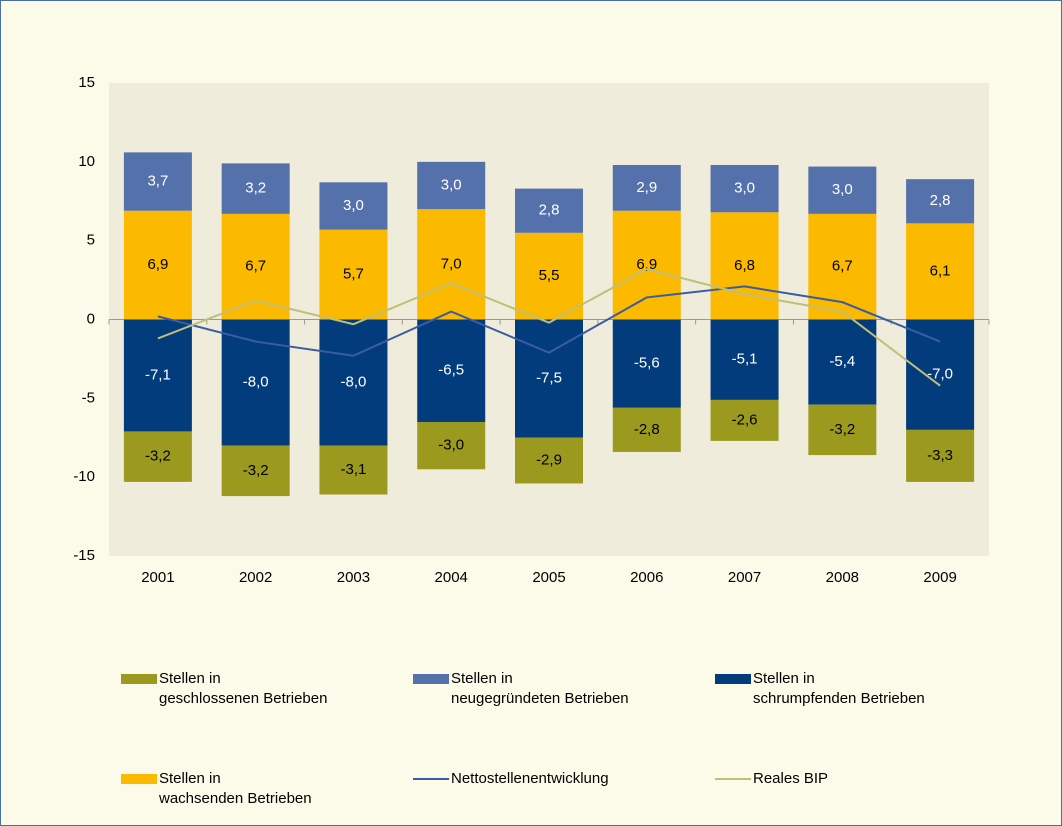 The height and width of the screenshot is (826, 1062). I want to click on x-tick-label: 2002, so click(255, 577).